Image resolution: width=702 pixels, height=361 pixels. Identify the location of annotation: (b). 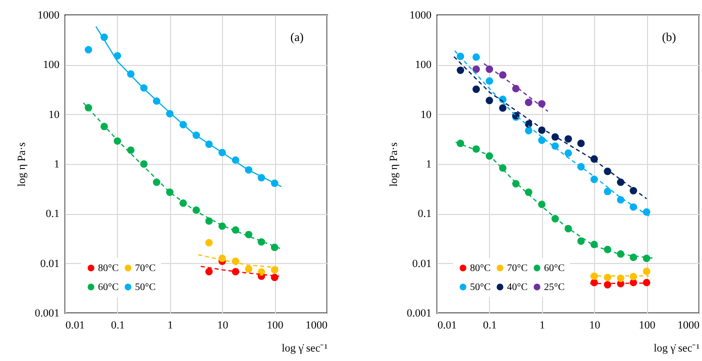
(669, 37).